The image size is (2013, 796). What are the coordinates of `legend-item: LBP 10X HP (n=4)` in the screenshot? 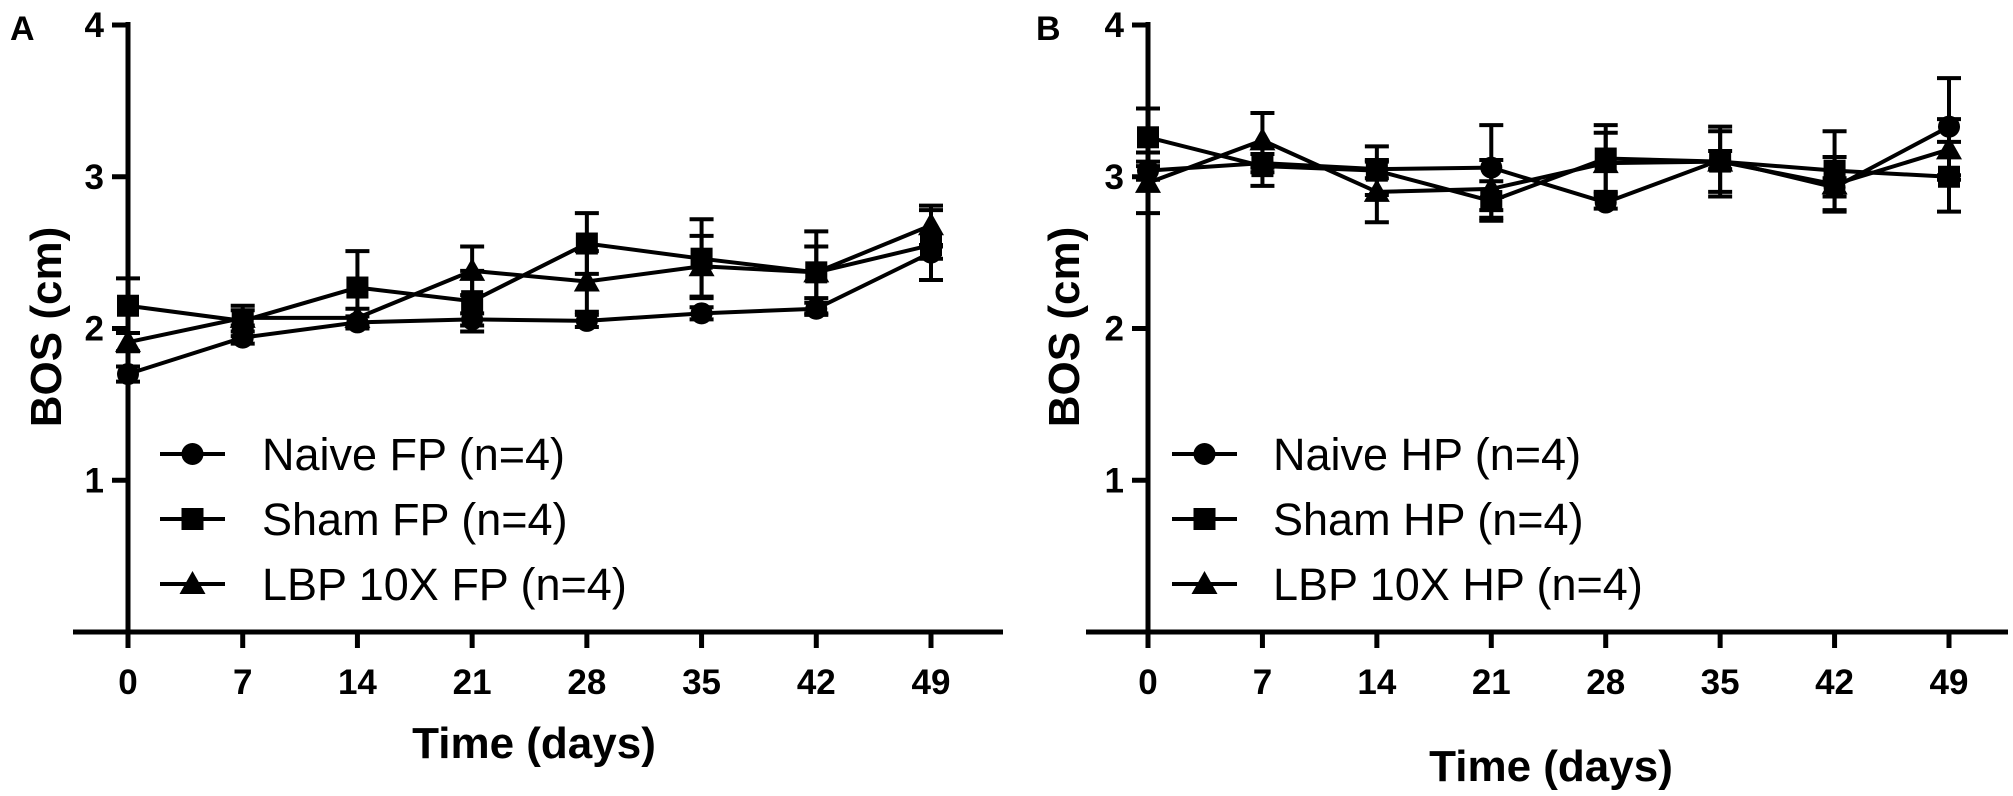 It's located at (1407, 584).